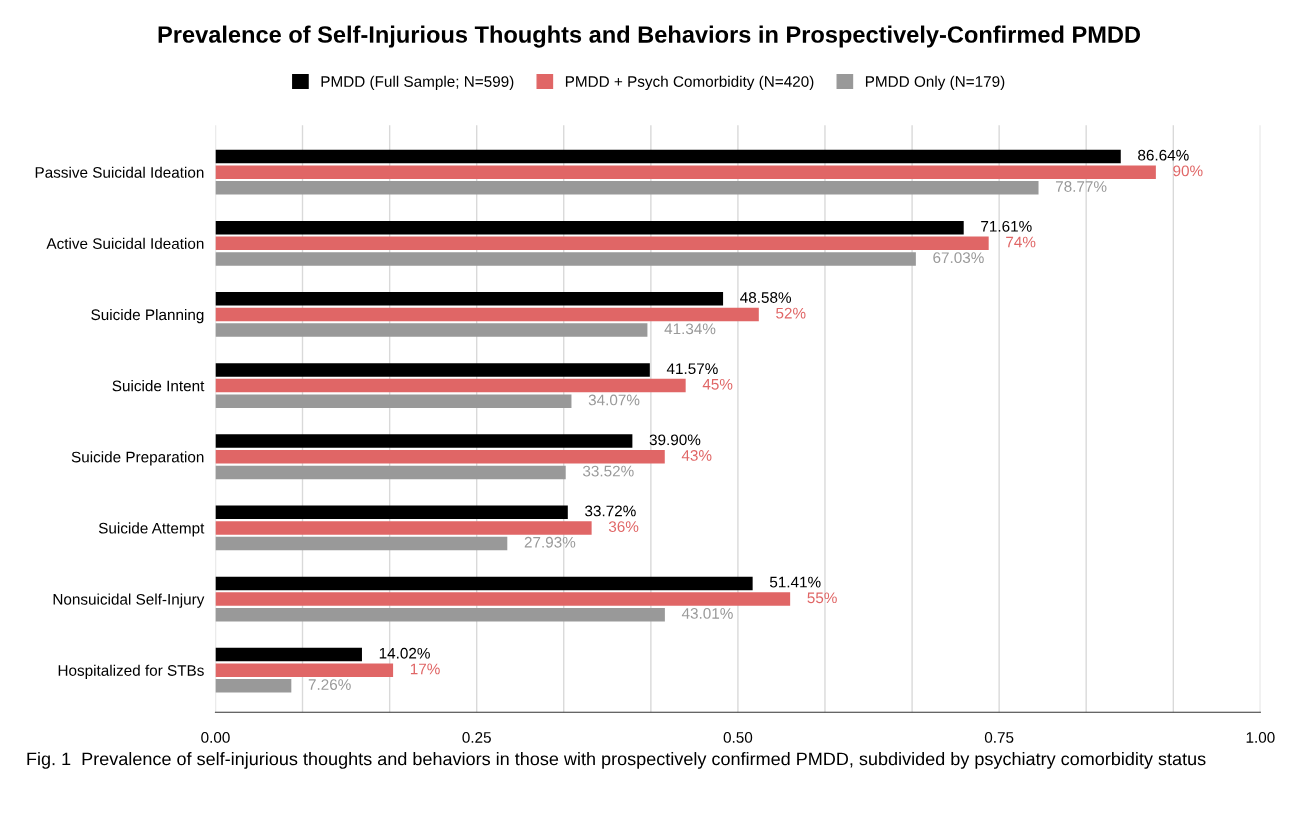 The image size is (1298, 813). Describe the element at coordinates (717, 384) in the screenshot. I see `data-label: 45%` at that location.